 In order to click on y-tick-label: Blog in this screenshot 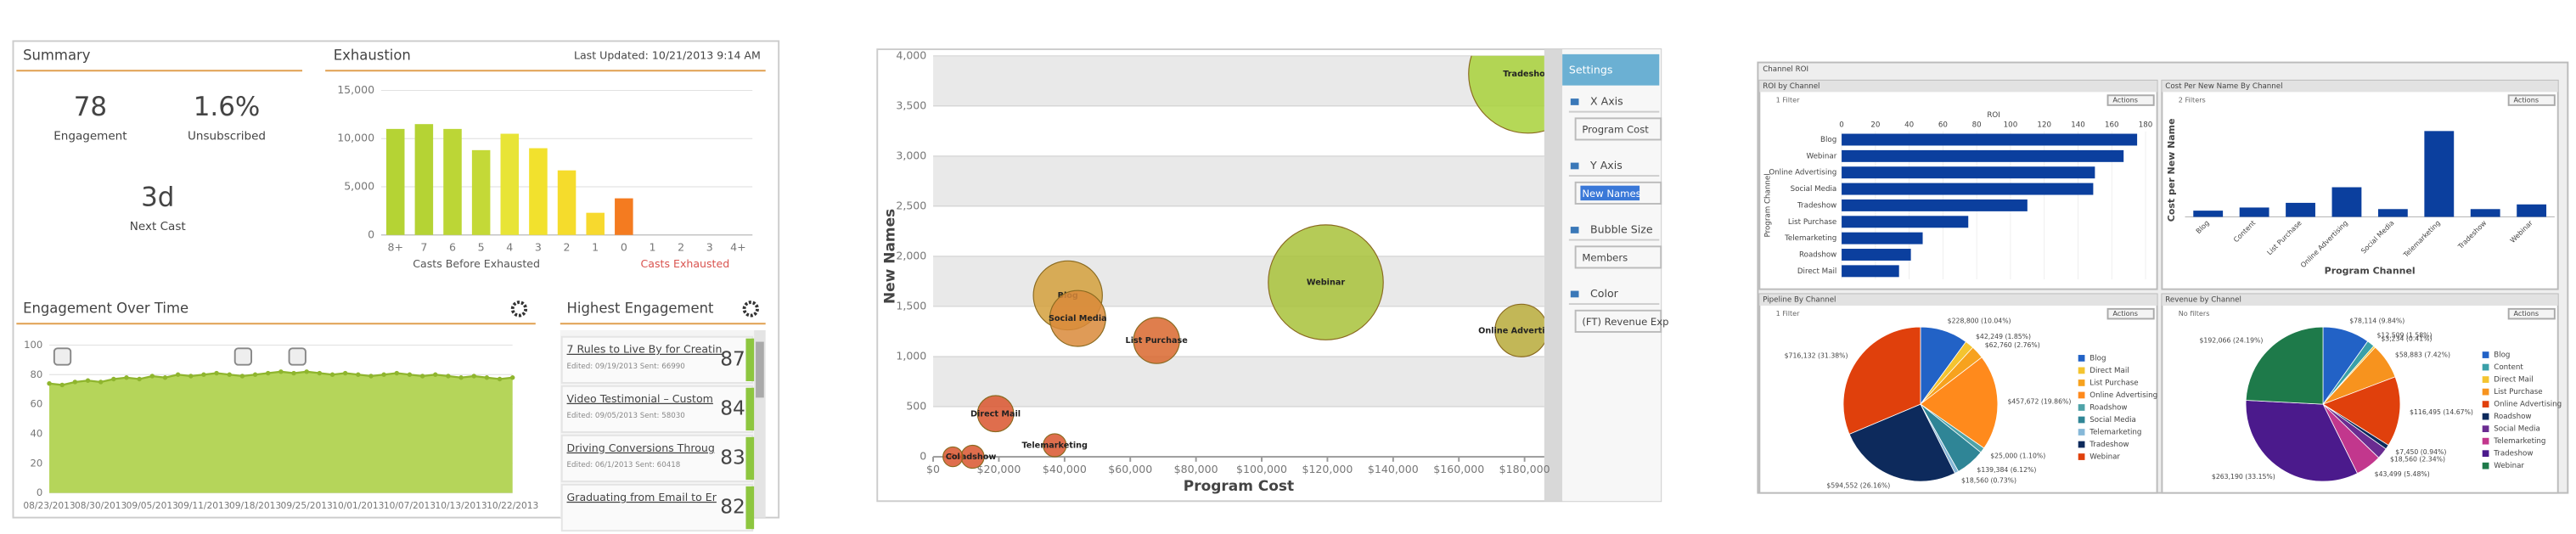, I will do `click(1828, 140)`.